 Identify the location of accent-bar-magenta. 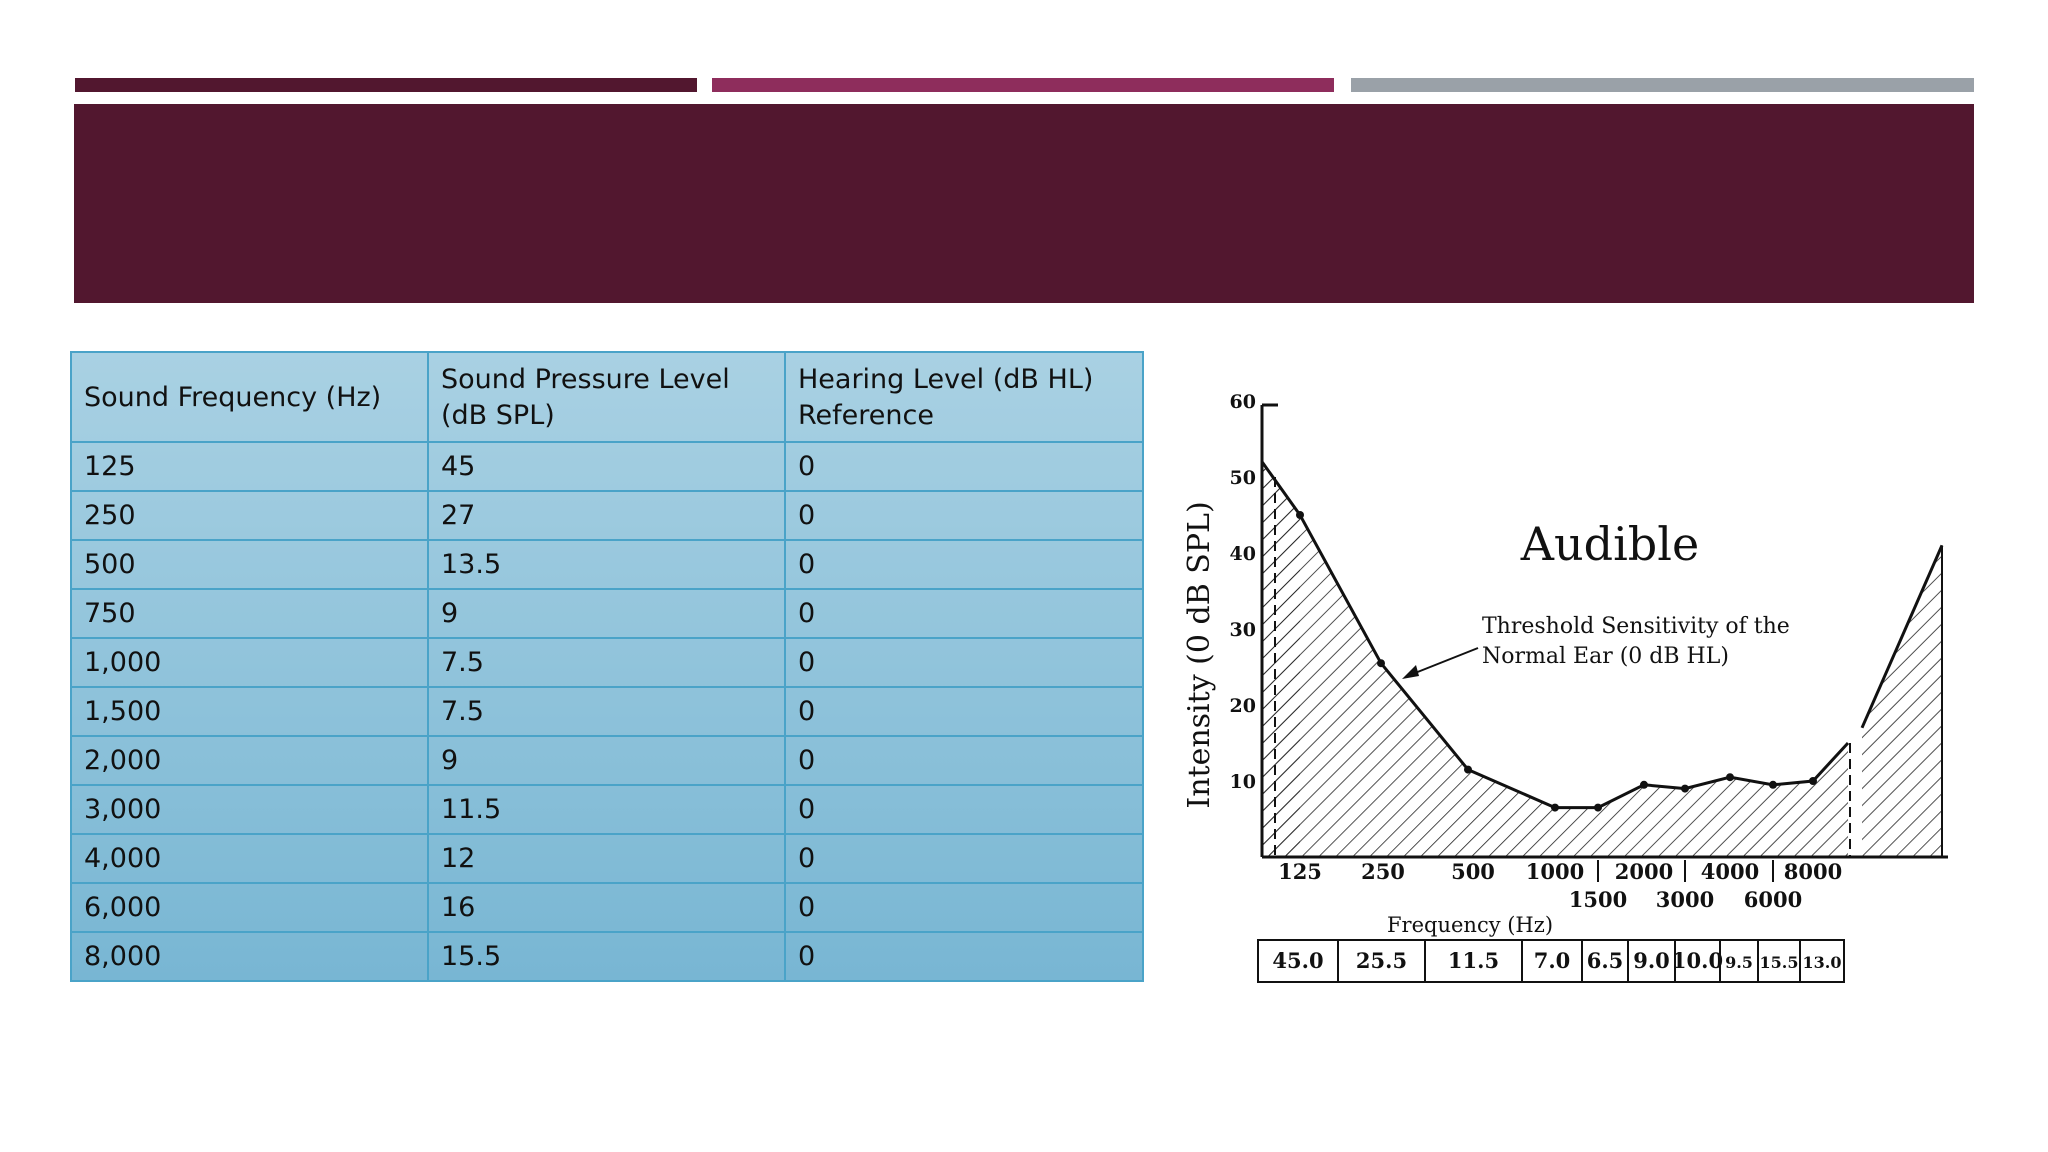
(1023, 85).